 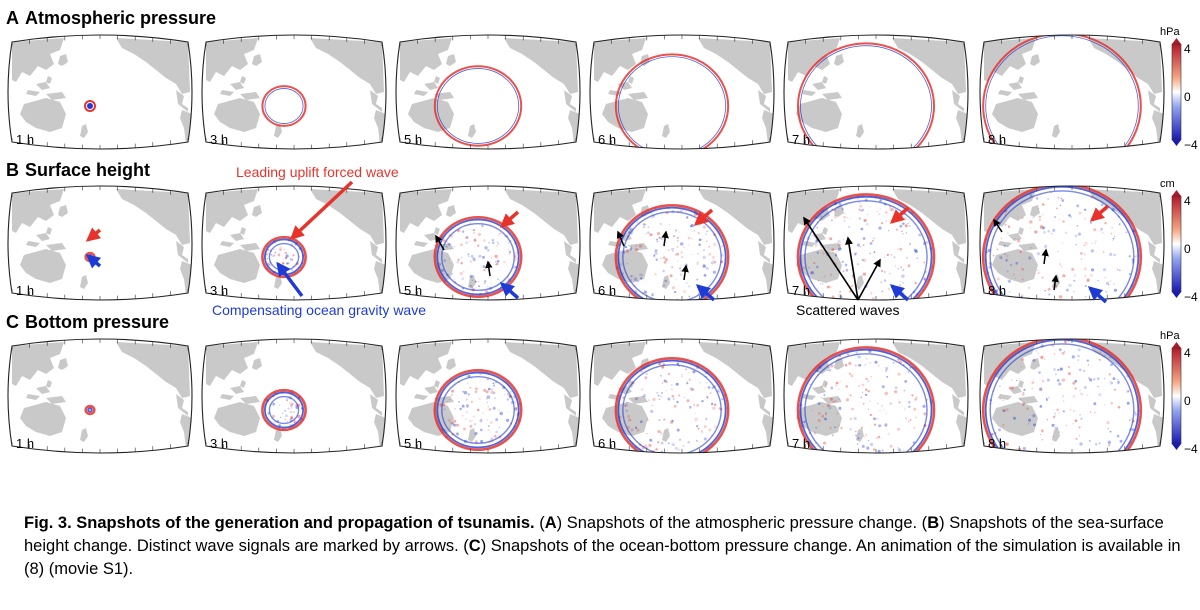 What do you see at coordinates (621, 239) in the screenshot?
I see `scatter-arrow-6h-a` at bounding box center [621, 239].